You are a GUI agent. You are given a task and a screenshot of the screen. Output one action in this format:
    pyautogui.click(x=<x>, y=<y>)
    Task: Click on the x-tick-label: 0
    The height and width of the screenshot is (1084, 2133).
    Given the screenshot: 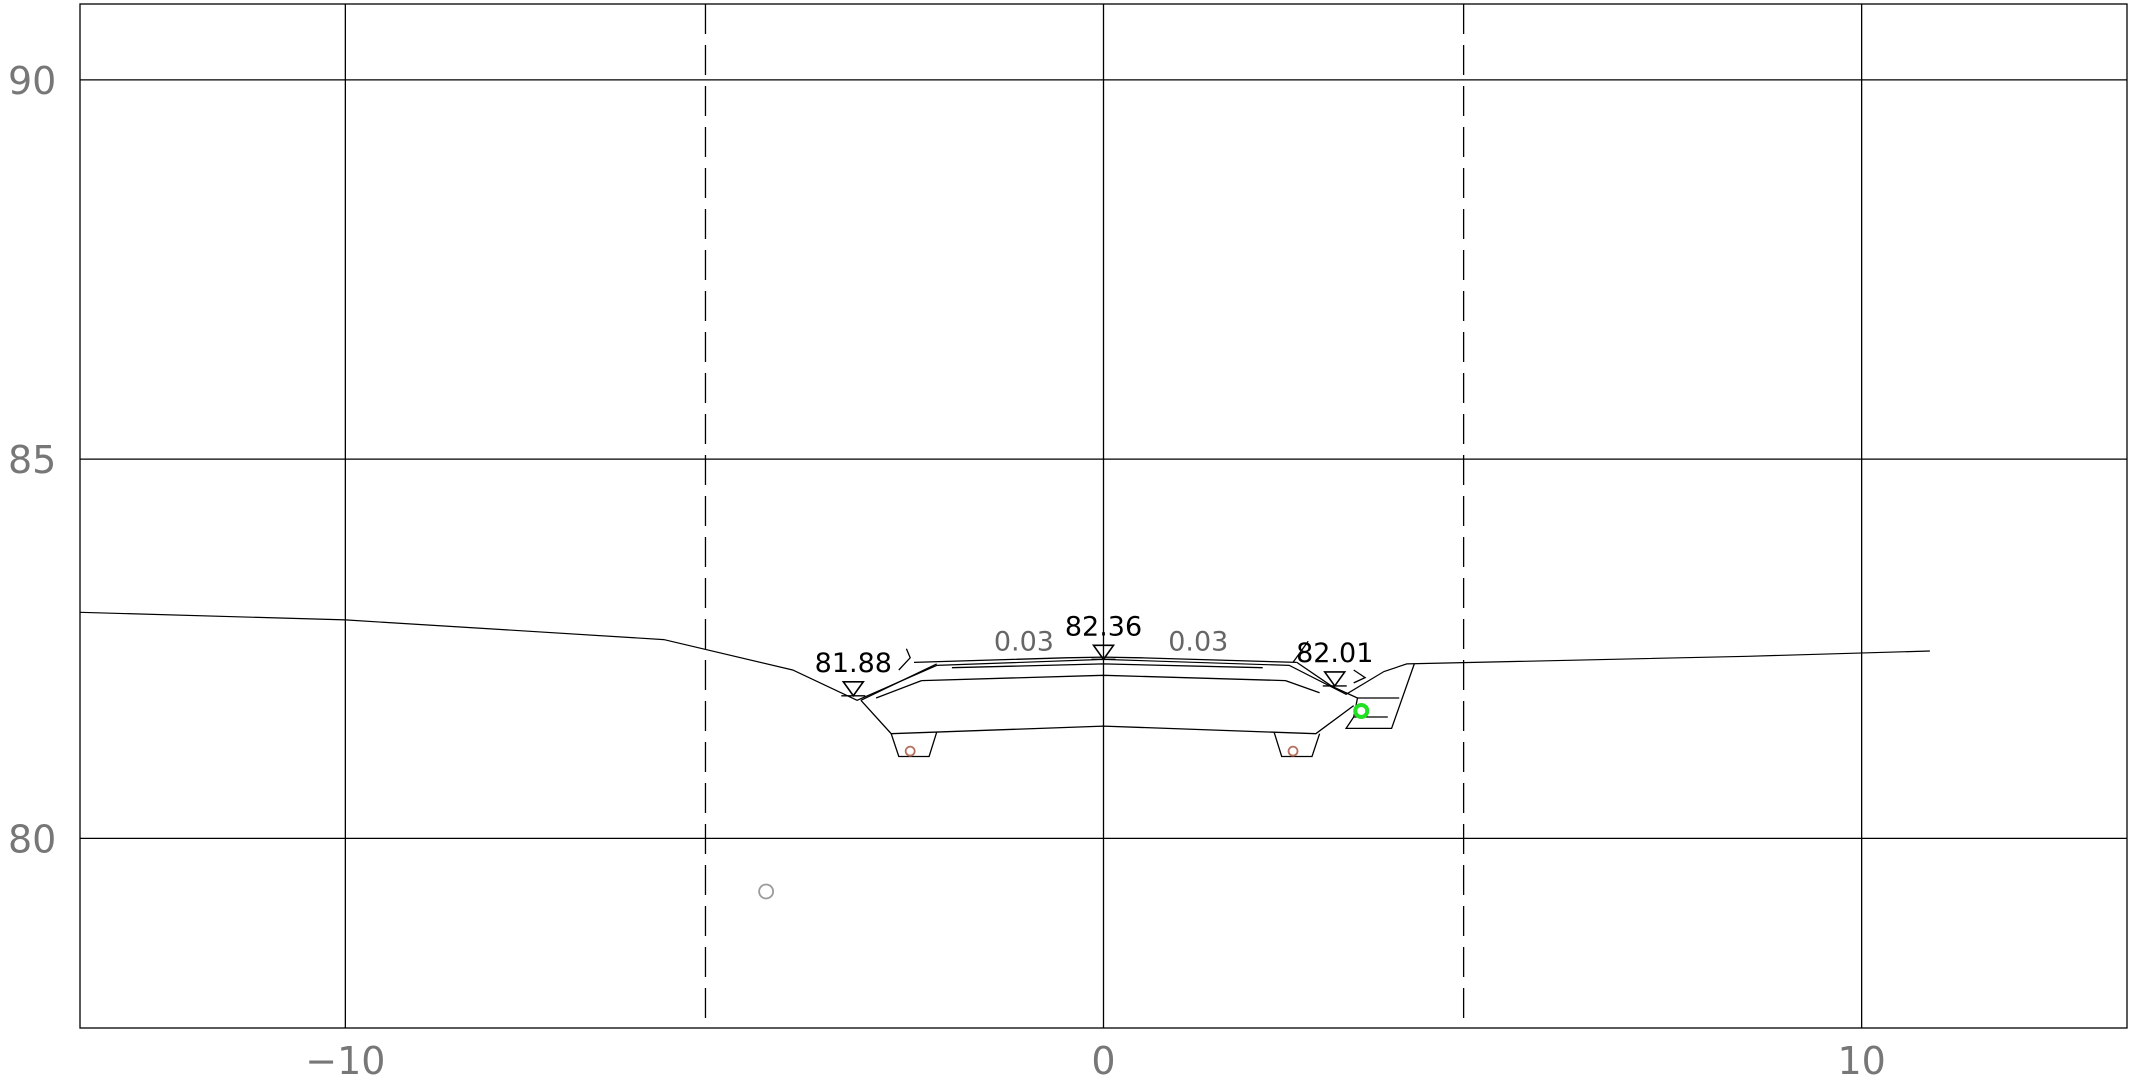 What is the action you would take?
    pyautogui.click(x=1103, y=1059)
    